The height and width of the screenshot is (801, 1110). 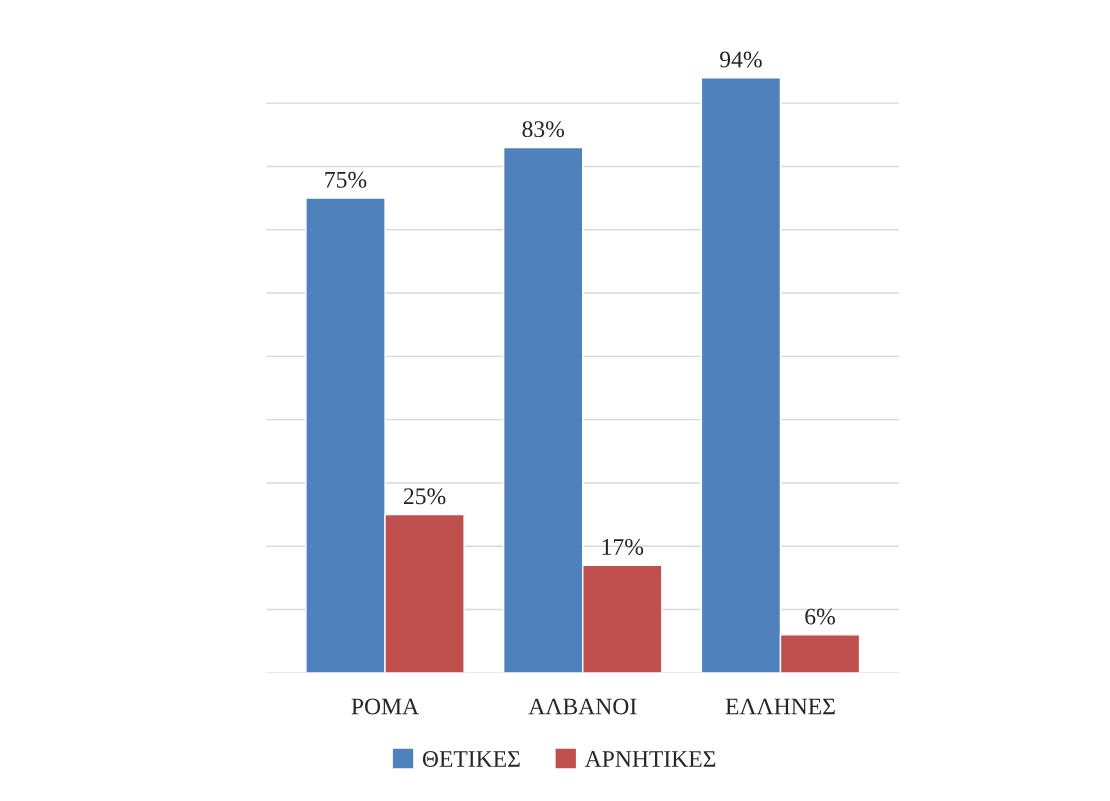 What do you see at coordinates (582, 706) in the screenshot?
I see `x-tick-label: ΑΛΒΑΝΟΙ` at bounding box center [582, 706].